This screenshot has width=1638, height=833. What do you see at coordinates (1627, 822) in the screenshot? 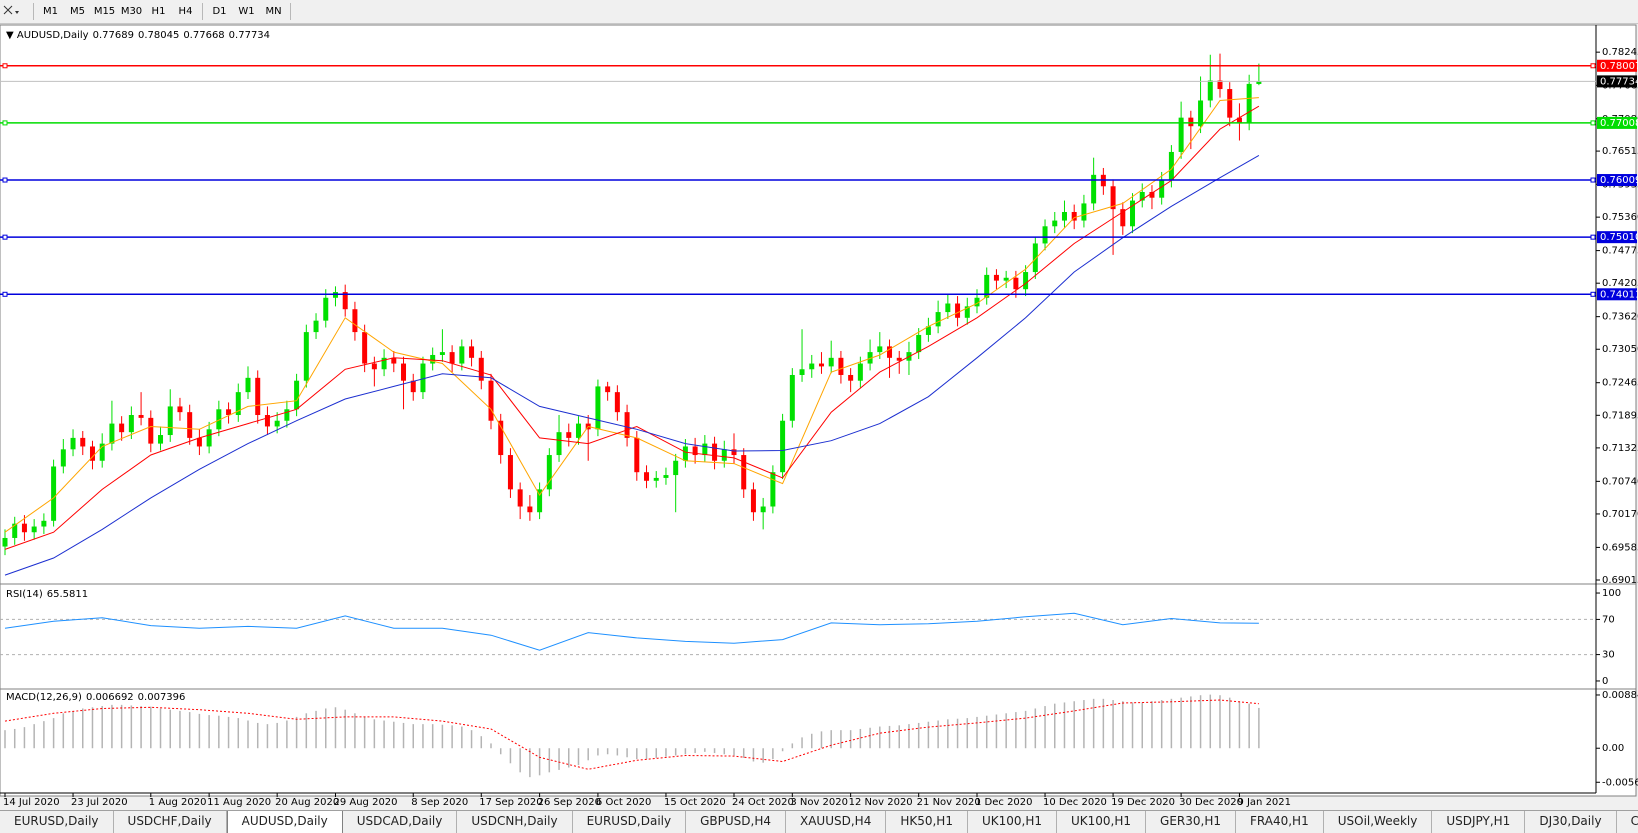
I see `chart-tab: CHINA300,H1` at bounding box center [1627, 822].